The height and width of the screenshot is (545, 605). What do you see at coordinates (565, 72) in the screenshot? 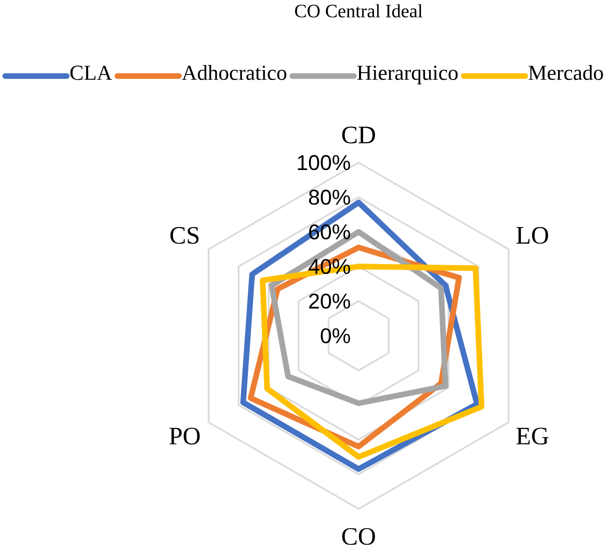
I see `legend-label: Mercado` at bounding box center [565, 72].